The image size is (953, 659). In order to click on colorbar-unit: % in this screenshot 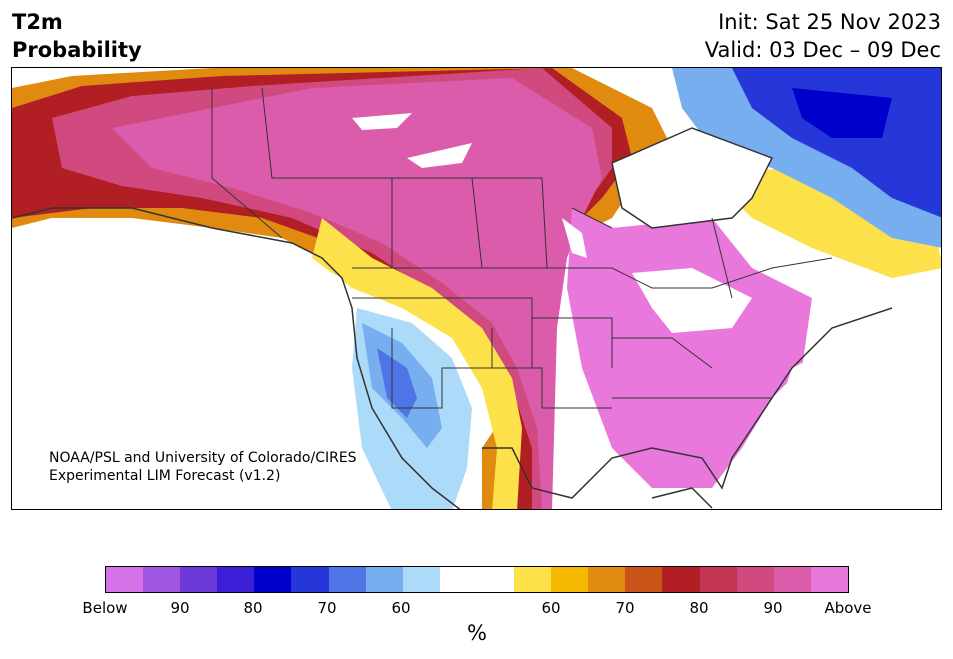, I will do `click(477, 633)`.